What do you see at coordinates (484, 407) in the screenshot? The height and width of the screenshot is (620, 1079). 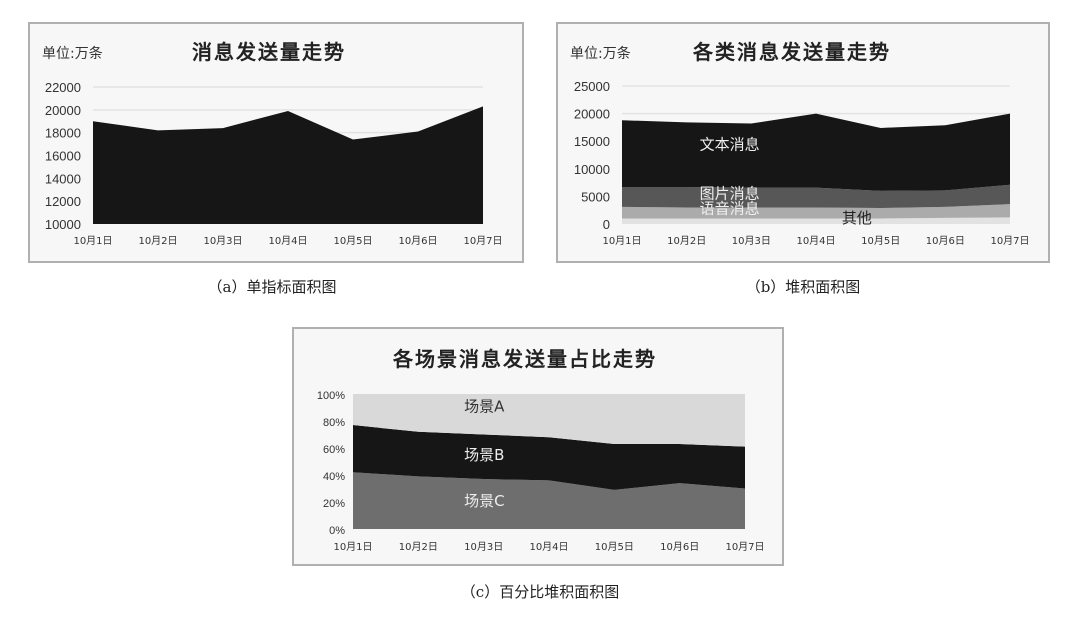 I see `series-label: 场景A` at bounding box center [484, 407].